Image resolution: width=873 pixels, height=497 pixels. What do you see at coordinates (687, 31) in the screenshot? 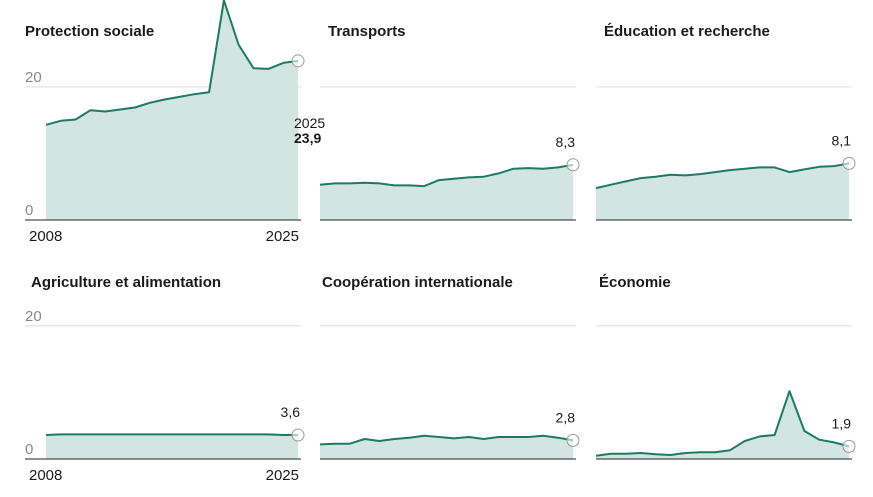
I see `panel-title-education-recherche: Éducation et recherche` at bounding box center [687, 31].